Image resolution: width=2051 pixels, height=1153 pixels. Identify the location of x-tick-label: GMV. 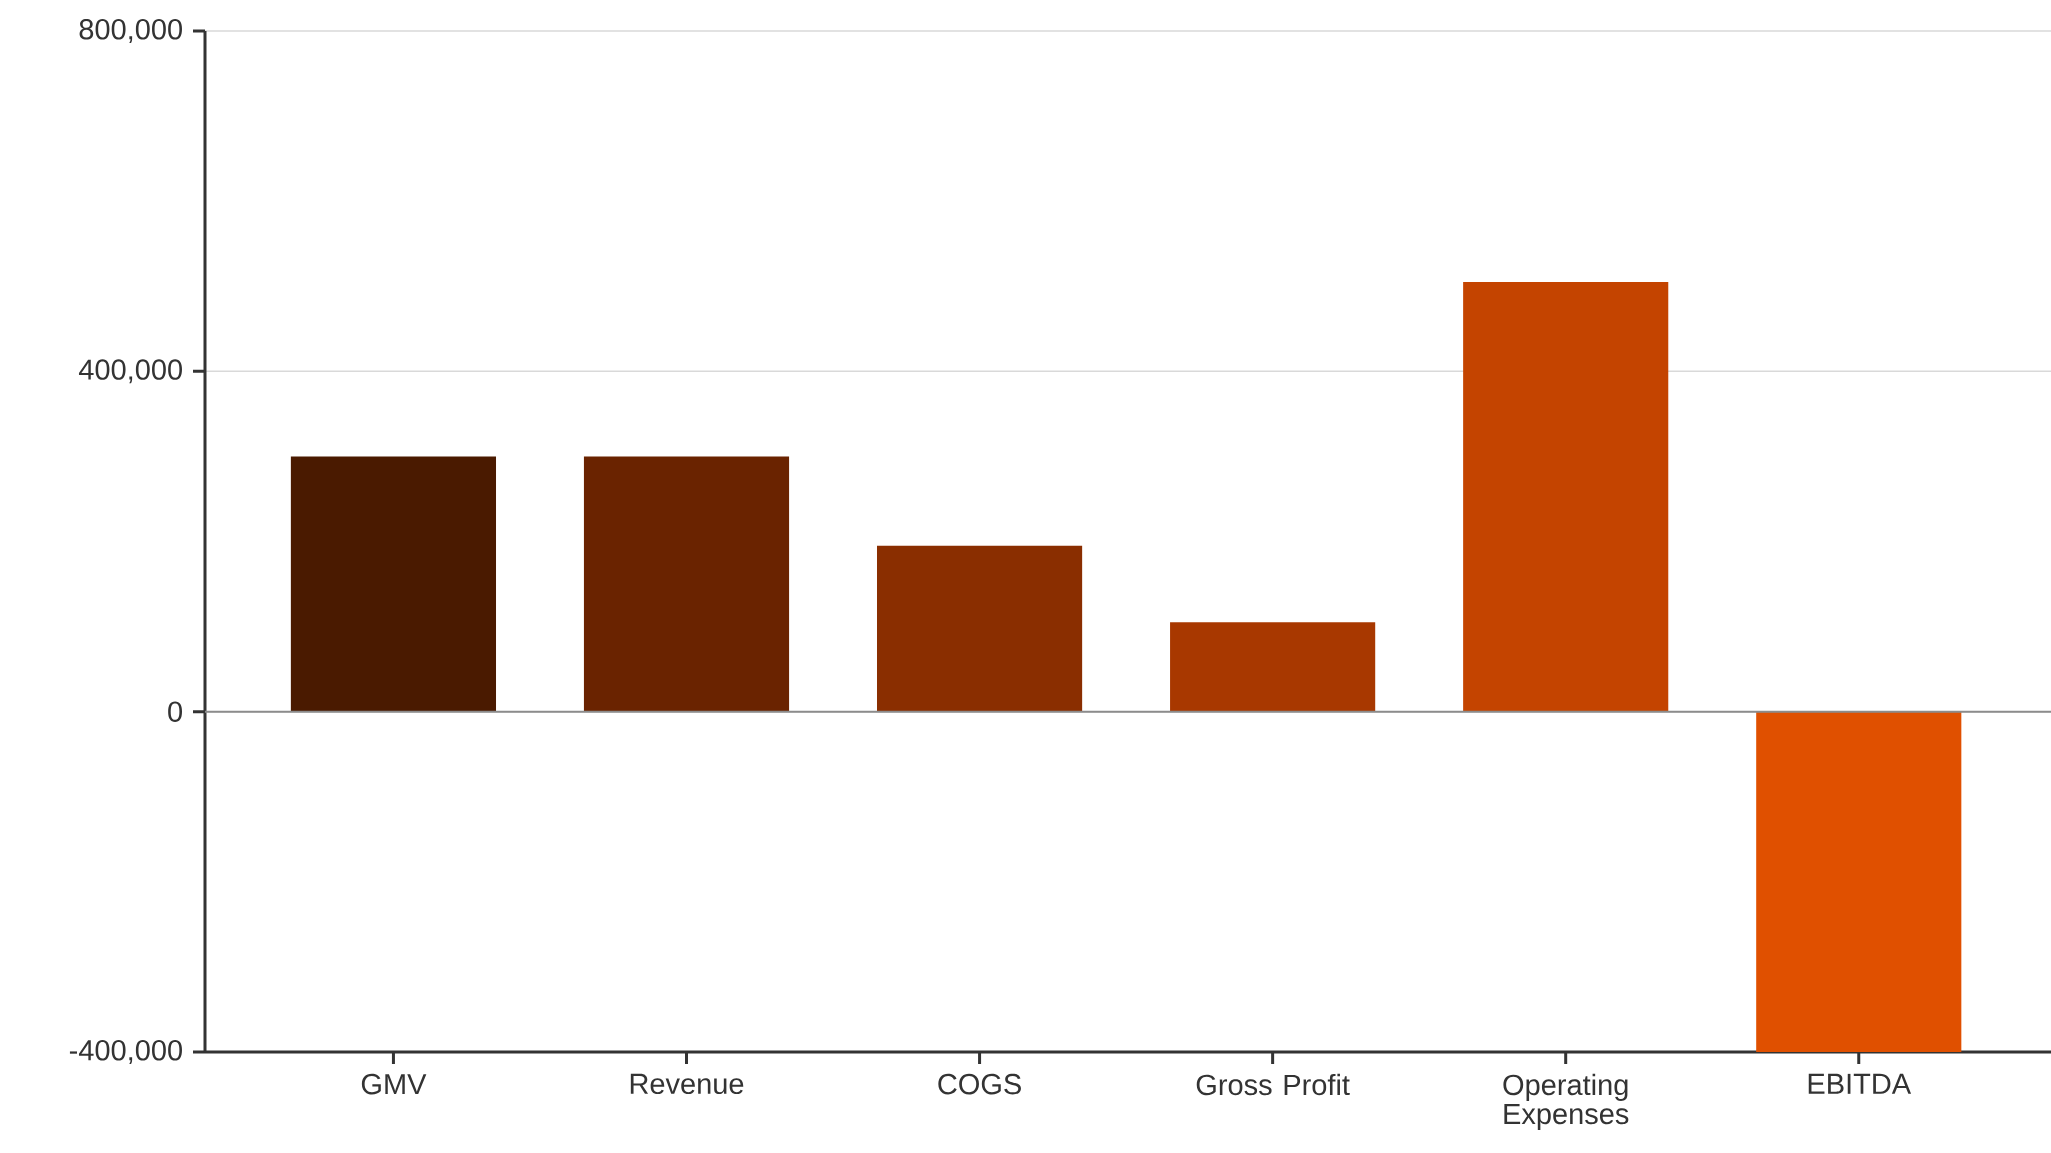
(394, 1084).